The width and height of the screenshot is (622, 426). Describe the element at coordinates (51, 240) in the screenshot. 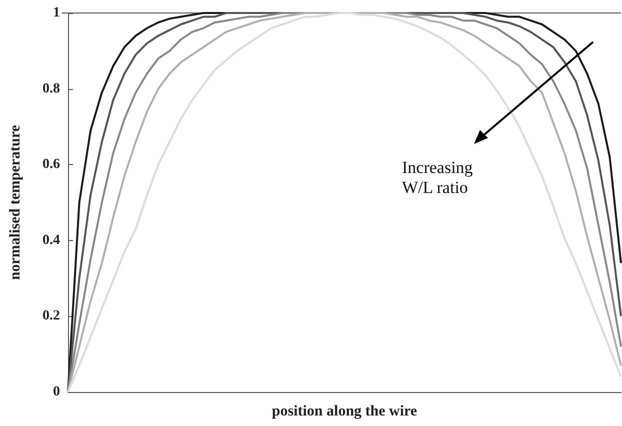

I see `y-tick-label: 0.4` at that location.